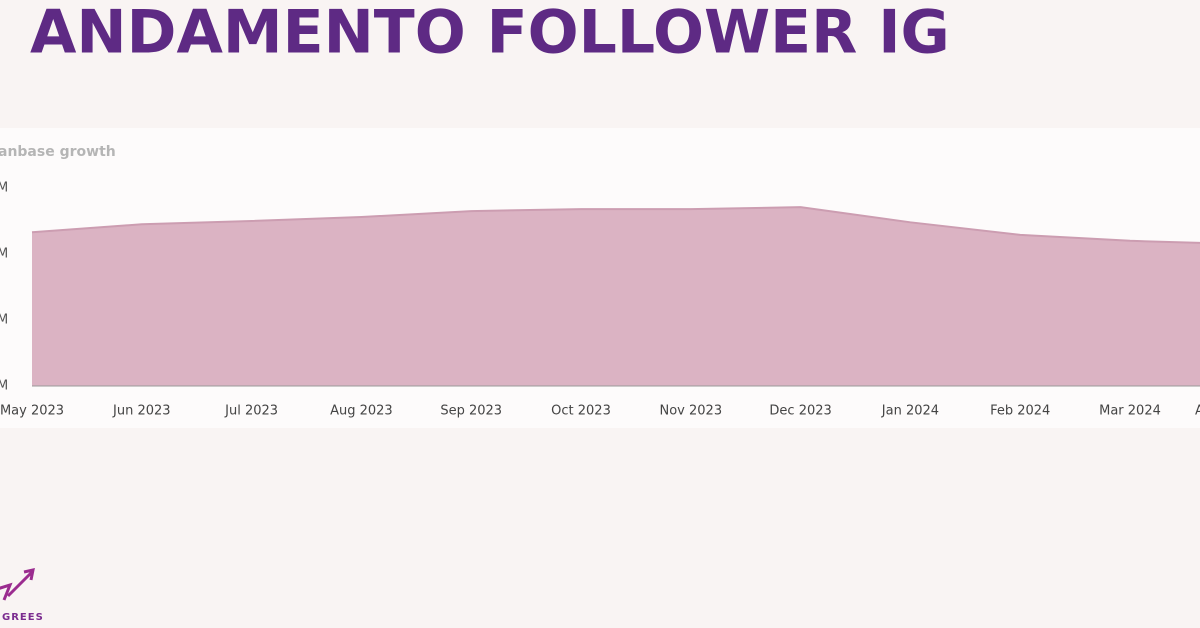 This screenshot has height=628, width=1200. Describe the element at coordinates (23, 617) in the screenshot. I see `logo-text: GREES` at that location.